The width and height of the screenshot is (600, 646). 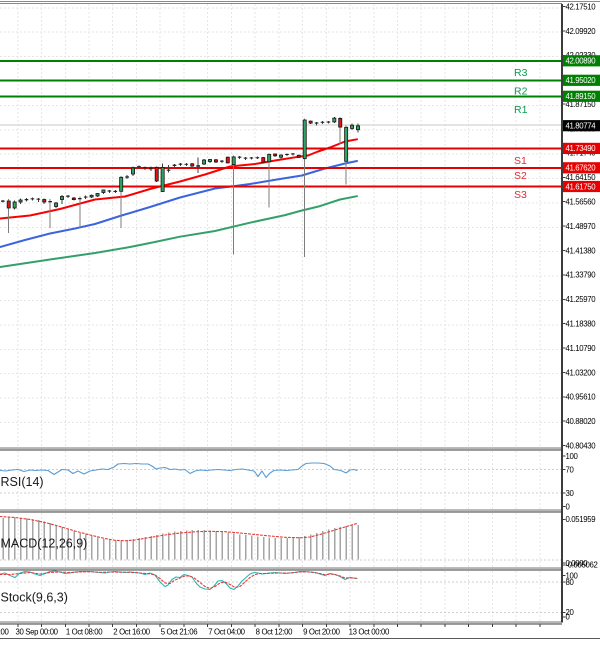 I want to click on svg-text: 41.25970, so click(x=581, y=299).